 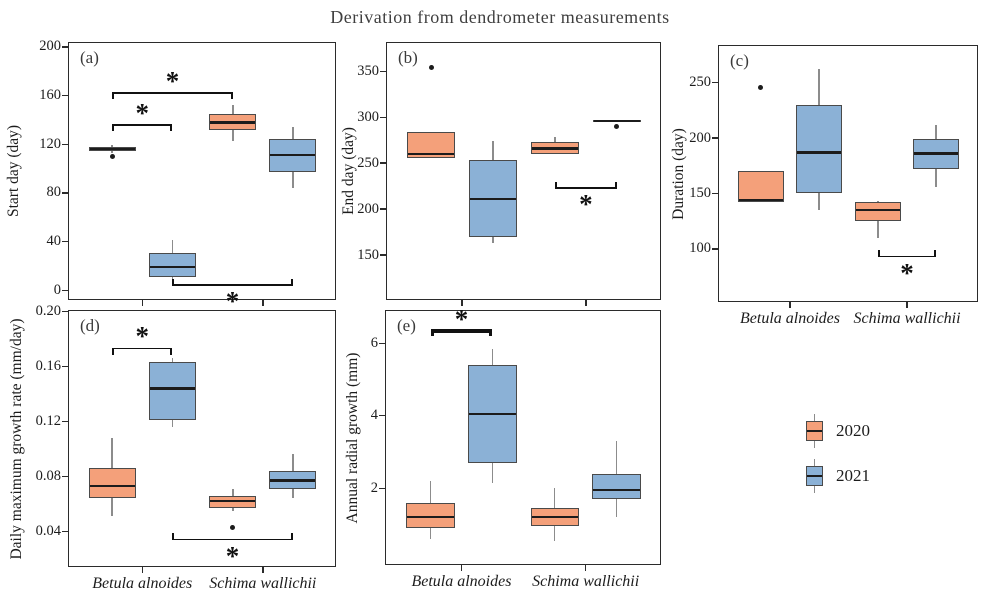 What do you see at coordinates (48, 420) in the screenshot?
I see `y-tick-label: 0.12` at bounding box center [48, 420].